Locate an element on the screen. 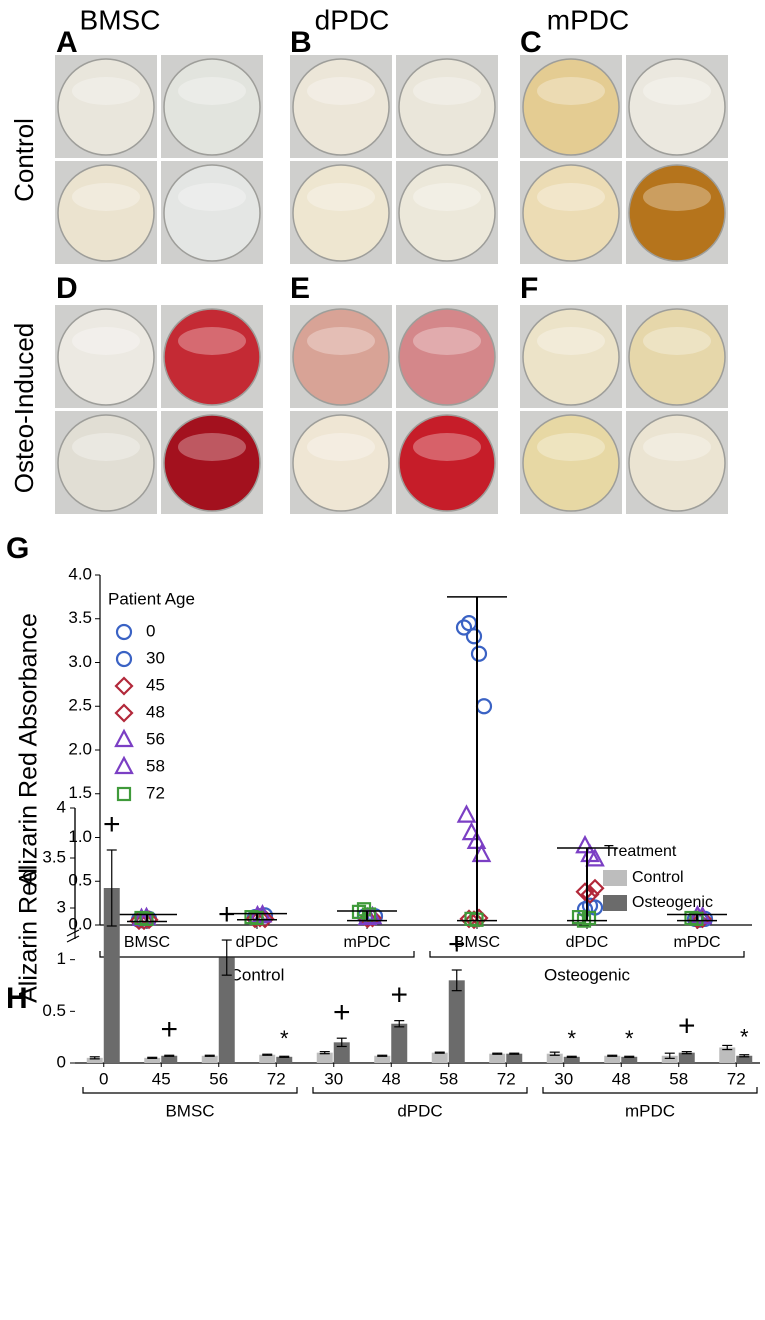 This screenshot has width=765, height=1320. legend-label: 56 is located at coordinates (155, 738).